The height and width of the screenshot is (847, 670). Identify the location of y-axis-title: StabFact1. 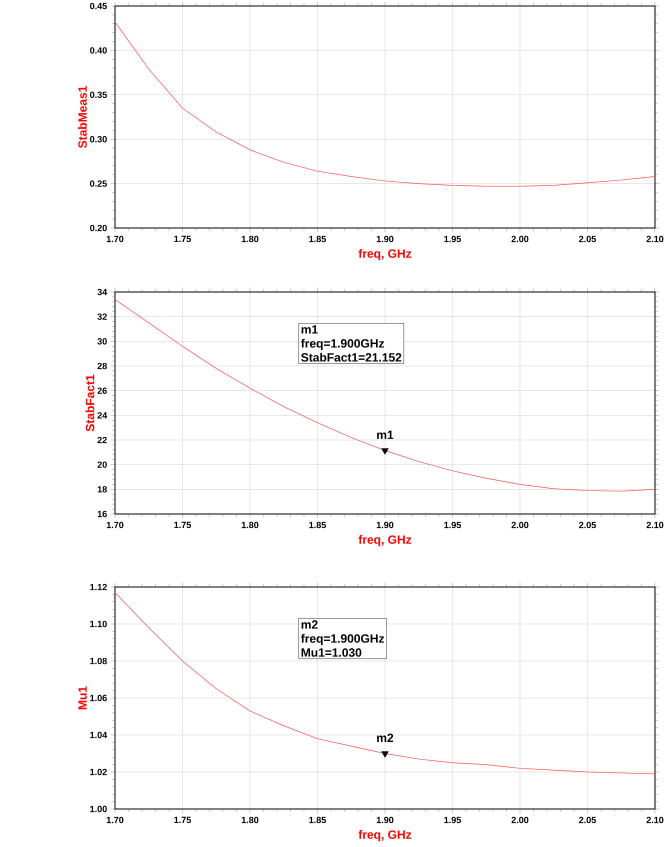
(90, 403).